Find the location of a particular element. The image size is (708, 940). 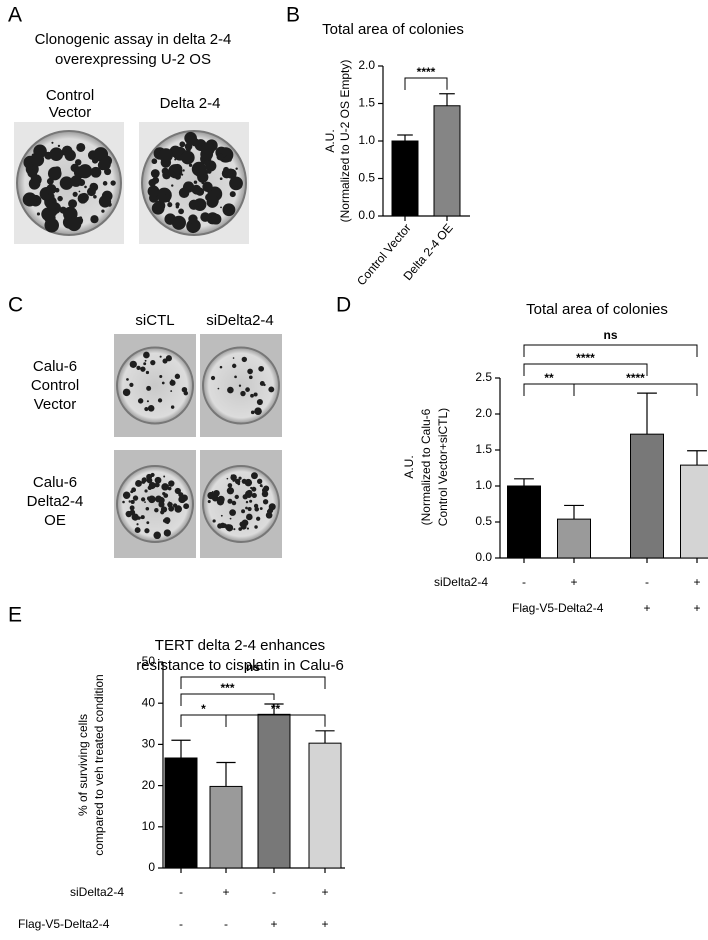

y-tick-label: 1.0 is located at coordinates (366, 140).